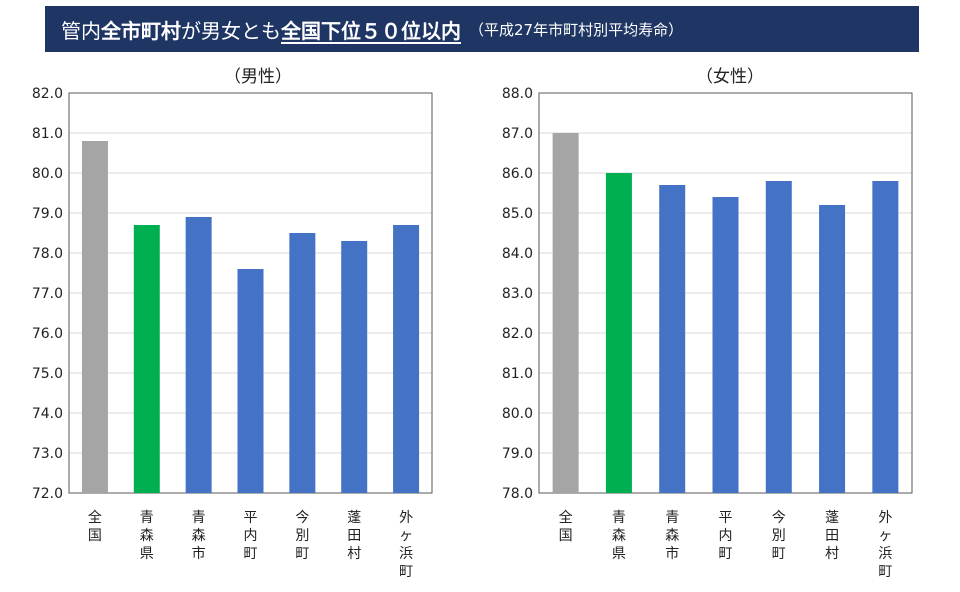  What do you see at coordinates (517, 254) in the screenshot?
I see `y-tick-label: 84.0` at bounding box center [517, 254].